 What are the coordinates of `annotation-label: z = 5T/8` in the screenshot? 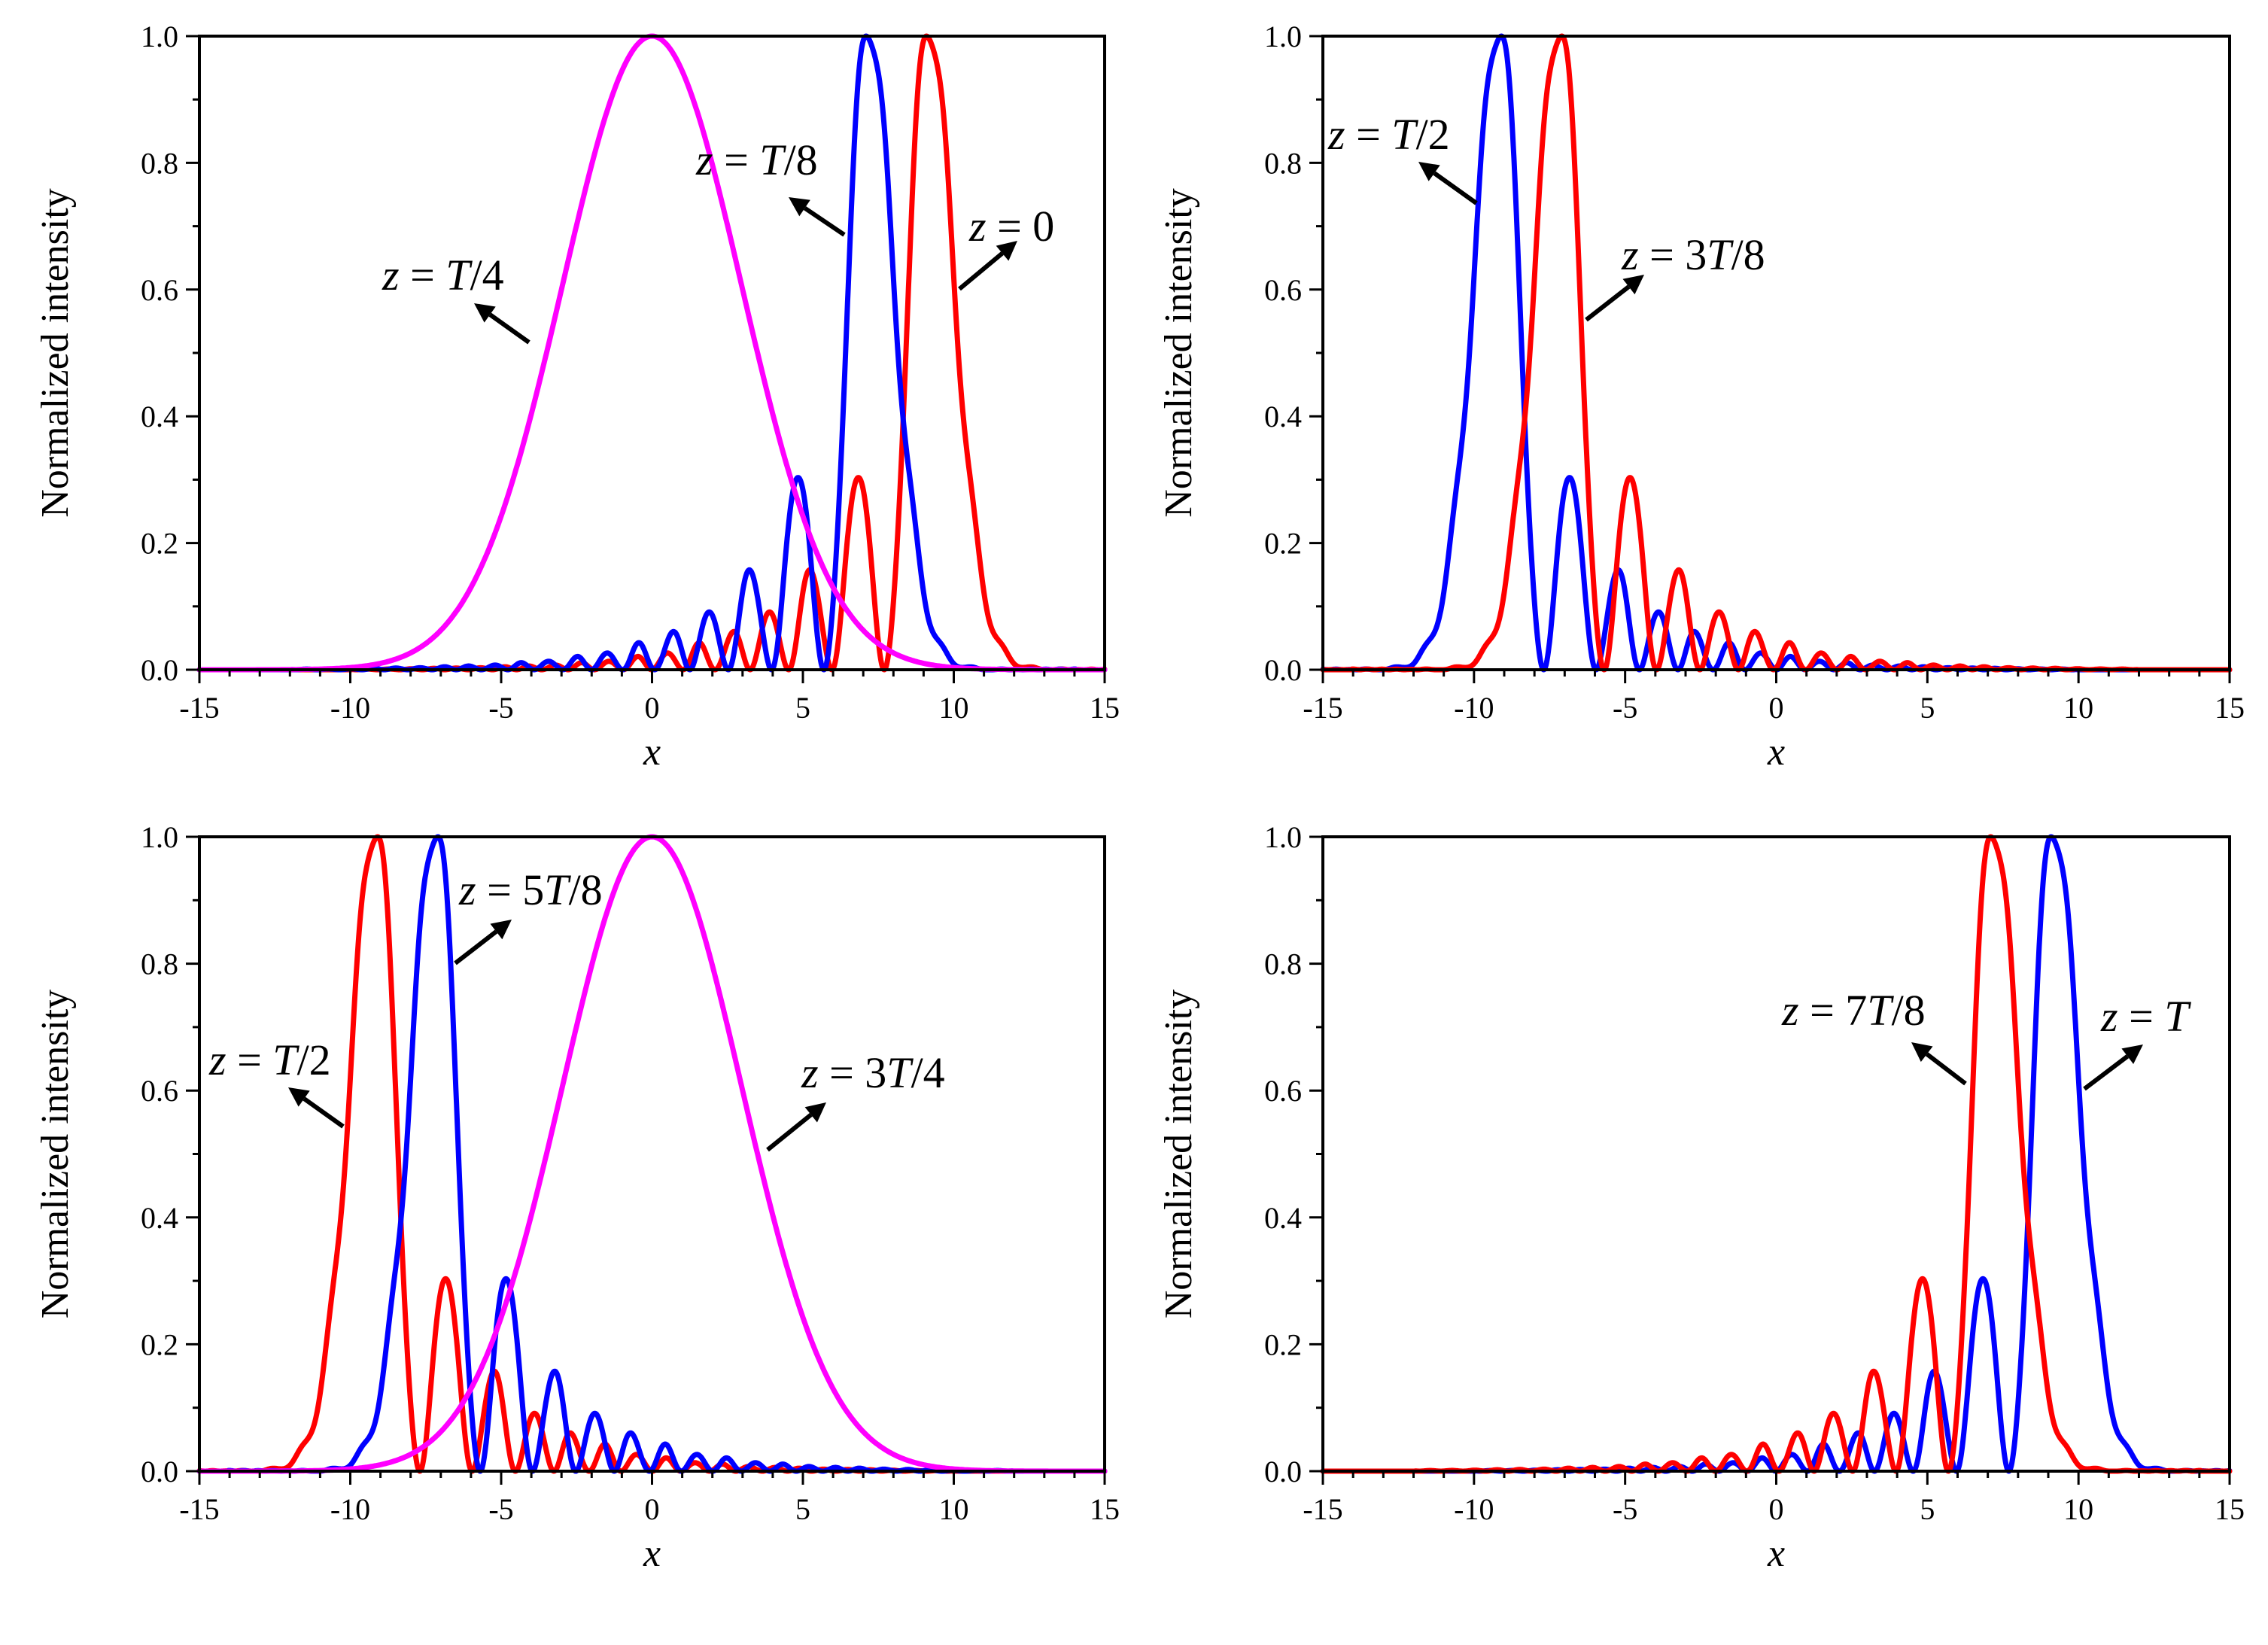 It's located at (530, 889).